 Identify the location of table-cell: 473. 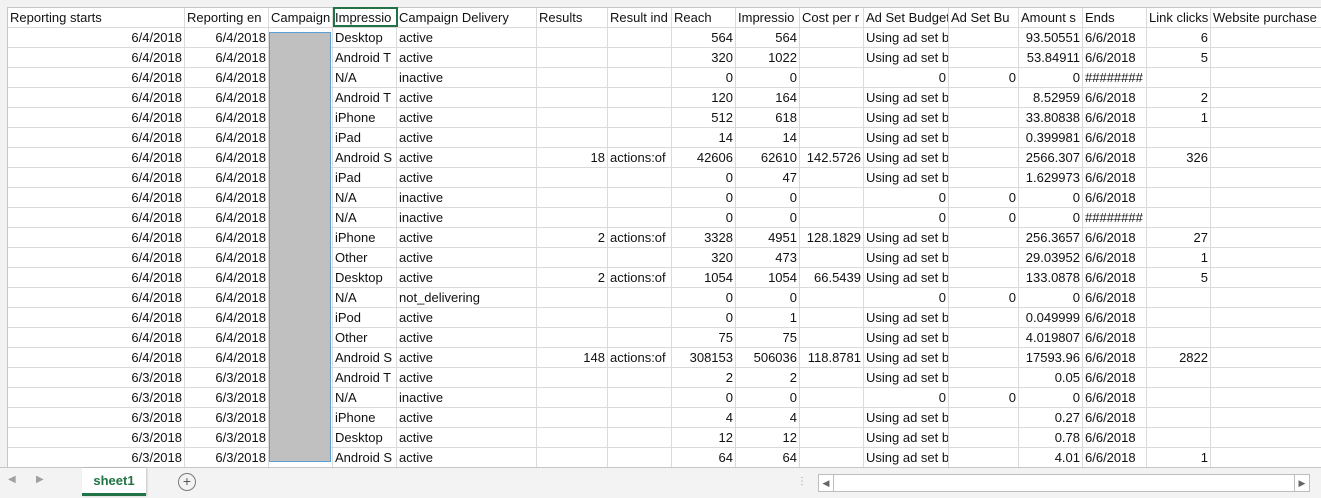
(768, 258).